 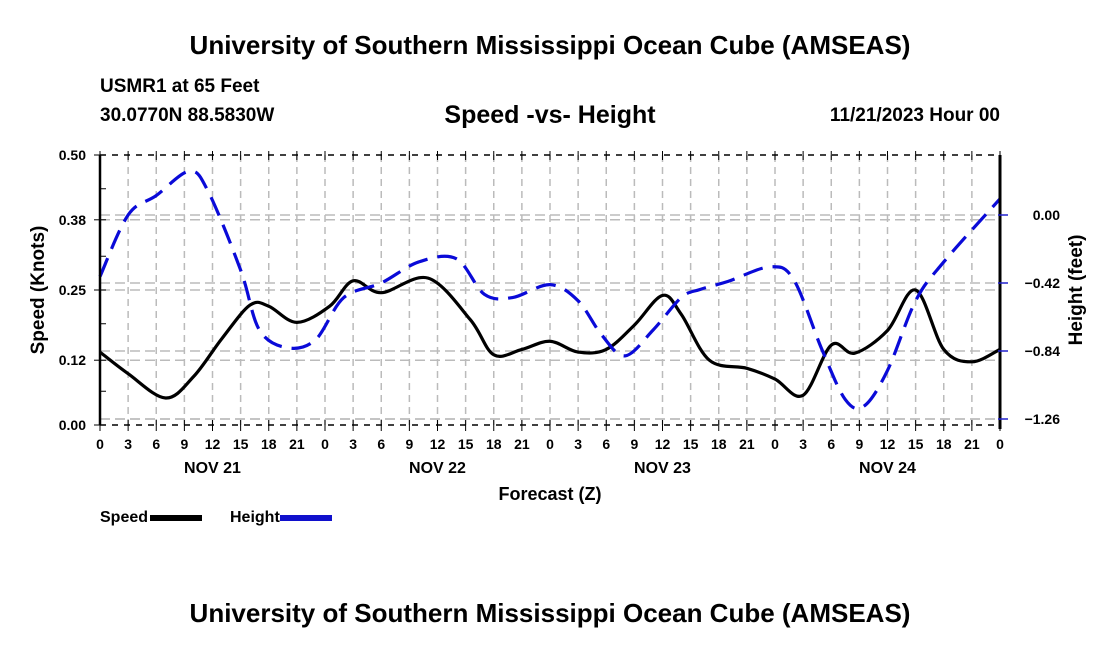 What do you see at coordinates (549, 494) in the screenshot?
I see `x-axis-title: Forecast (Z)` at bounding box center [549, 494].